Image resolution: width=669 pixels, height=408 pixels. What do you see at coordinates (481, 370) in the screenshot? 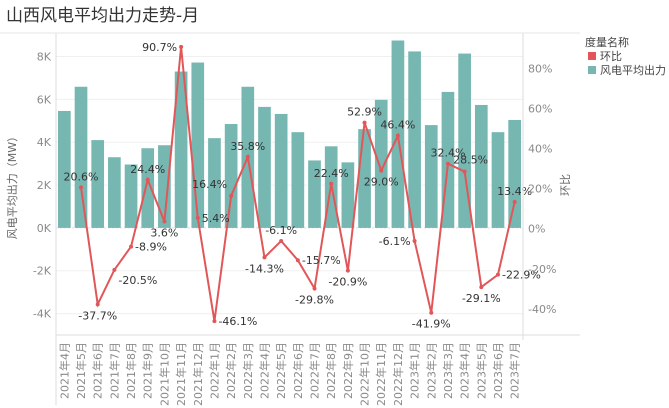
I see `x-tick-label: 2023年5月` at bounding box center [481, 370].